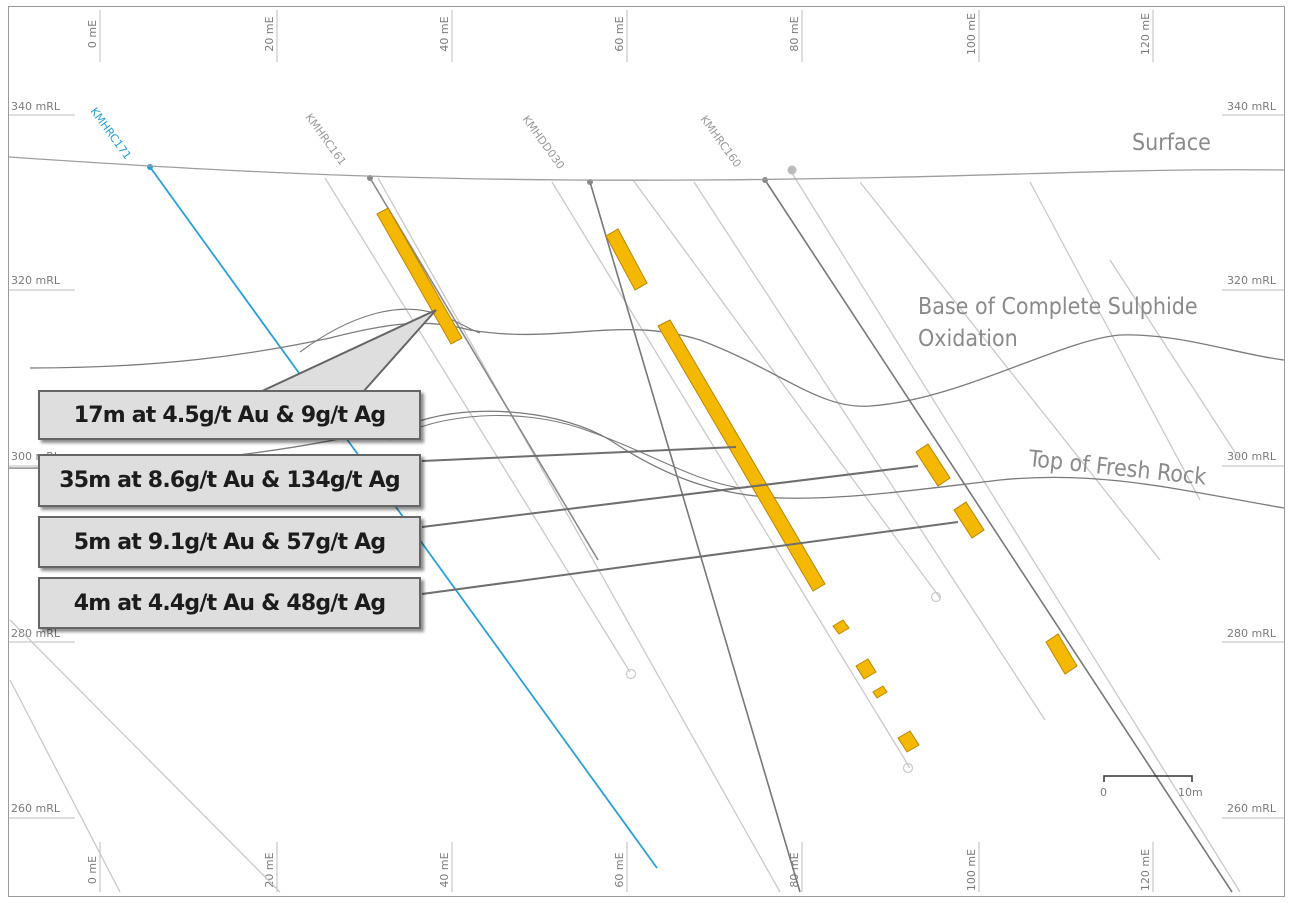 The image size is (1293, 903). I want to click on easting-label: 20 mE, so click(269, 33).